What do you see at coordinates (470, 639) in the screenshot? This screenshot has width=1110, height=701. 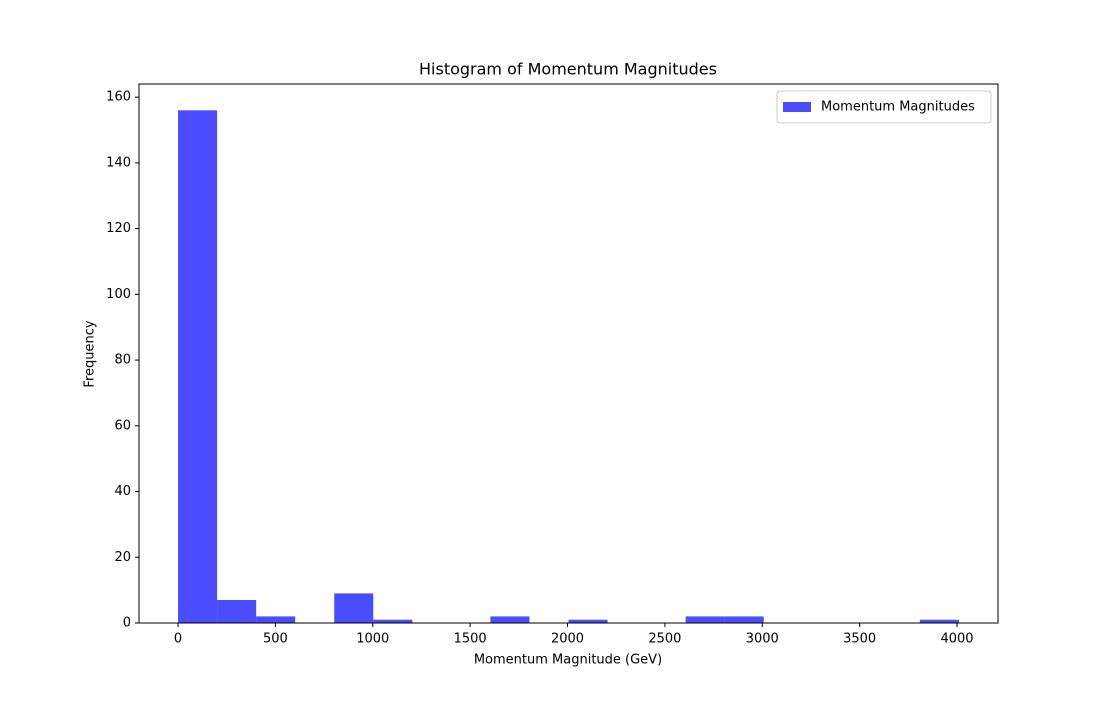 I see `x-tick-label: 1500` at bounding box center [470, 639].